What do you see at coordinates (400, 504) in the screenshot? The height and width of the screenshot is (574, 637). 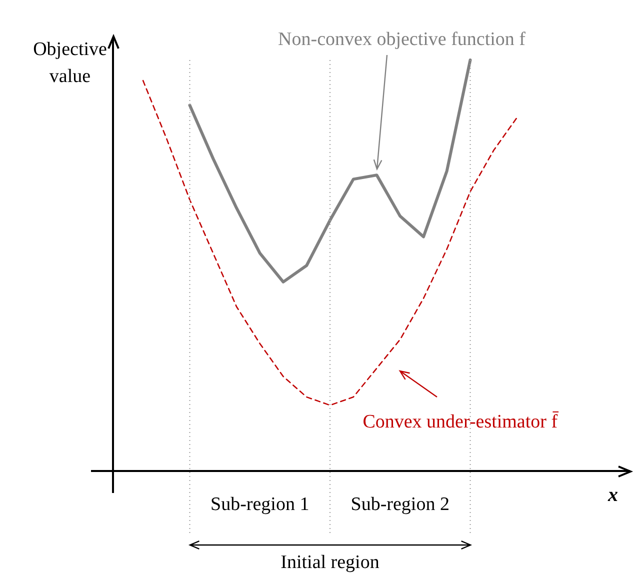 I see `text: Sub-region 2` at bounding box center [400, 504].